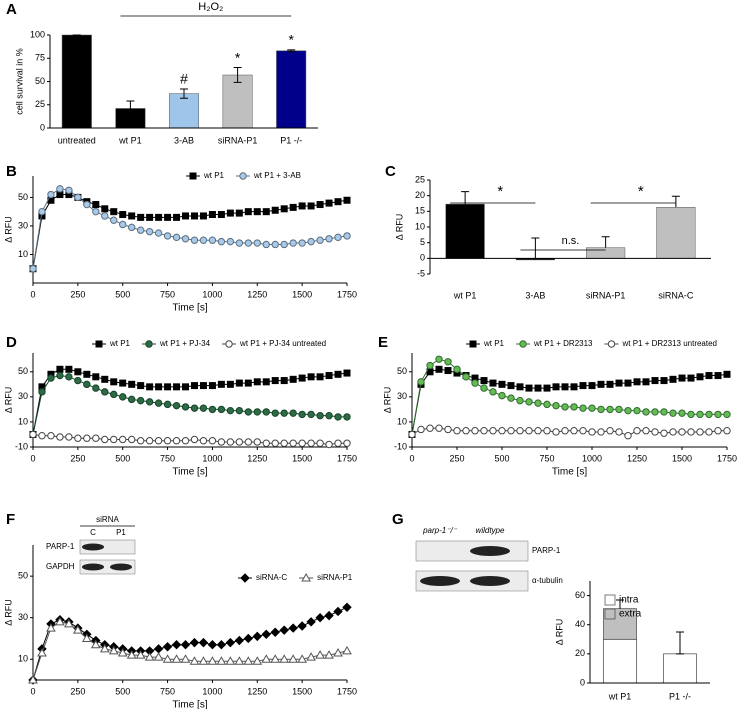 The width and height of the screenshot is (738, 709). I want to click on x-tick-label: 750, so click(167, 691).